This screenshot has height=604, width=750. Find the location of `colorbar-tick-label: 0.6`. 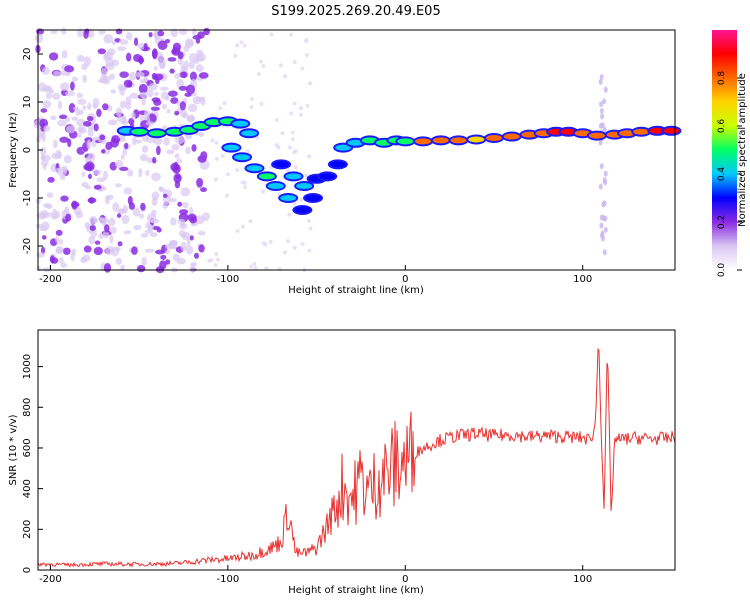

colorbar-tick-label: 0.6 is located at coordinates (722, 126).